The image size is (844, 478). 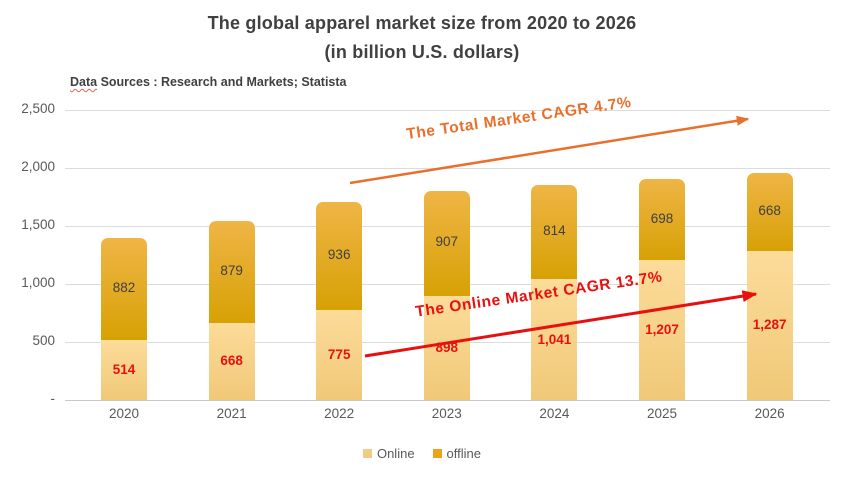 I want to click on data-source-word: Data, so click(x=84, y=82).